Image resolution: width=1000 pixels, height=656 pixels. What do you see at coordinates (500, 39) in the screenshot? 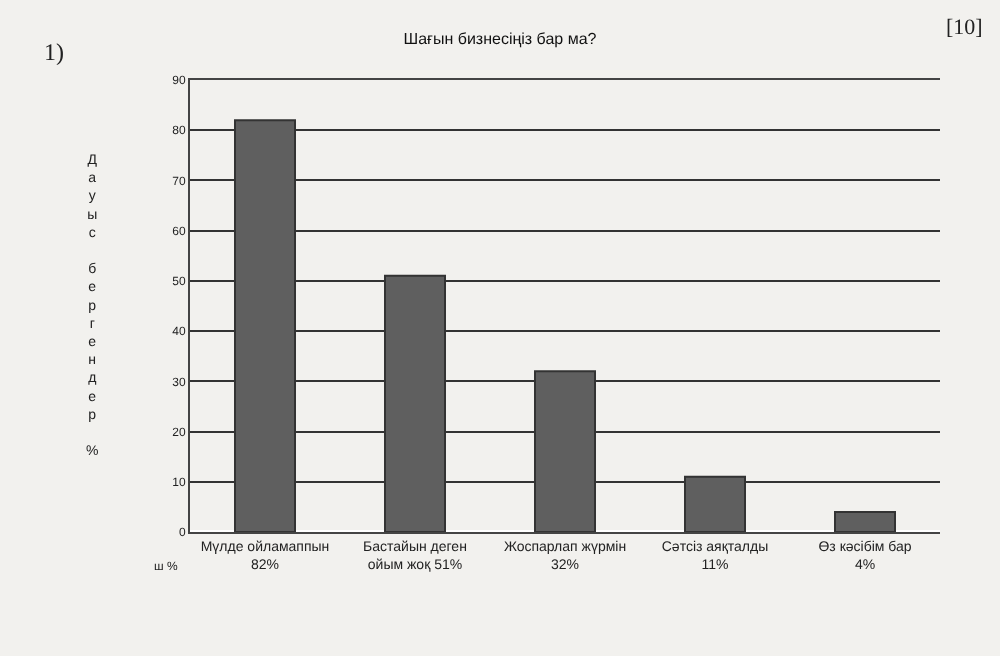
I see `chart-title: Шағын бизнесіңіз бар ма?` at bounding box center [500, 39].